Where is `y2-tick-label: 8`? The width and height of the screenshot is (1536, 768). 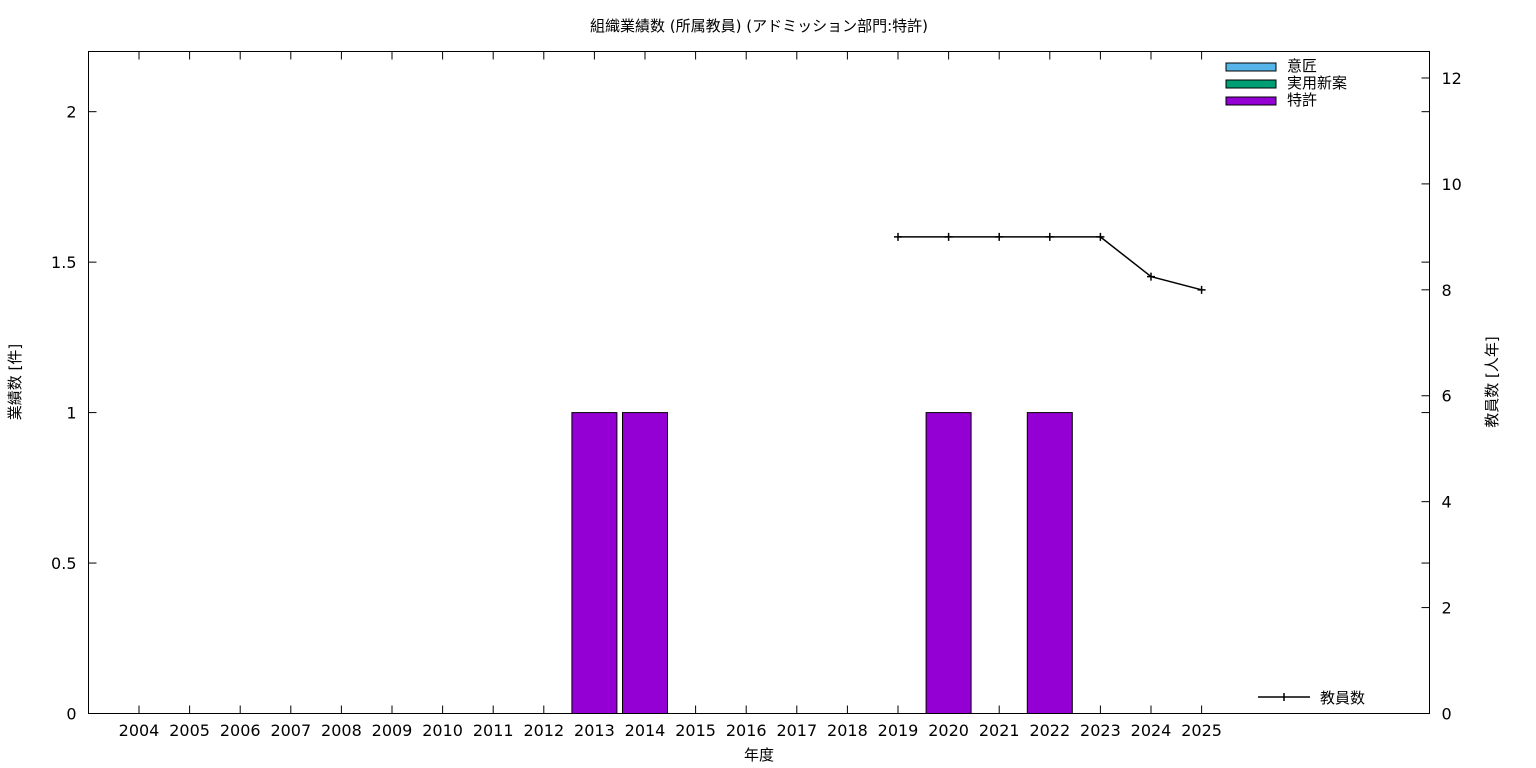 y2-tick-label: 8 is located at coordinates (1447, 290).